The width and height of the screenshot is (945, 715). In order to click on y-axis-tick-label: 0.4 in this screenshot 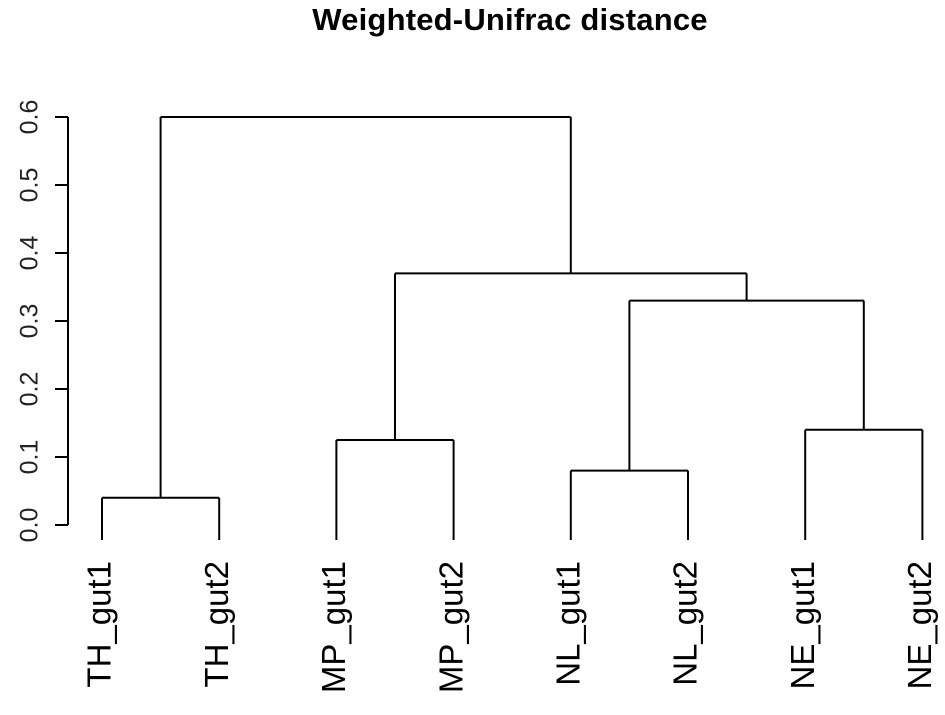, I will do `click(30, 253)`.